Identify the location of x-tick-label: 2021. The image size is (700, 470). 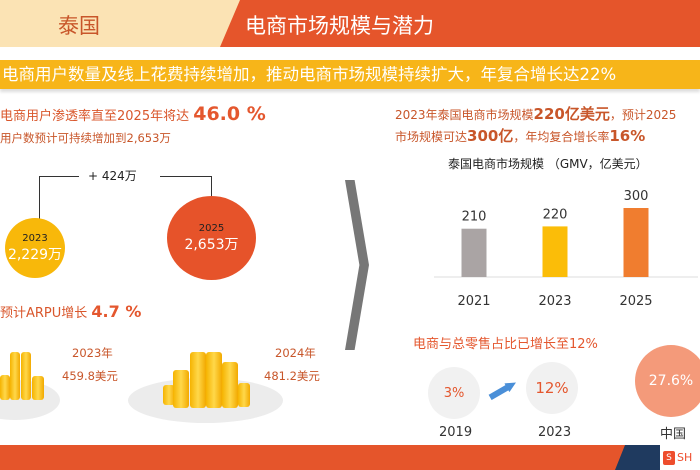
(473, 301).